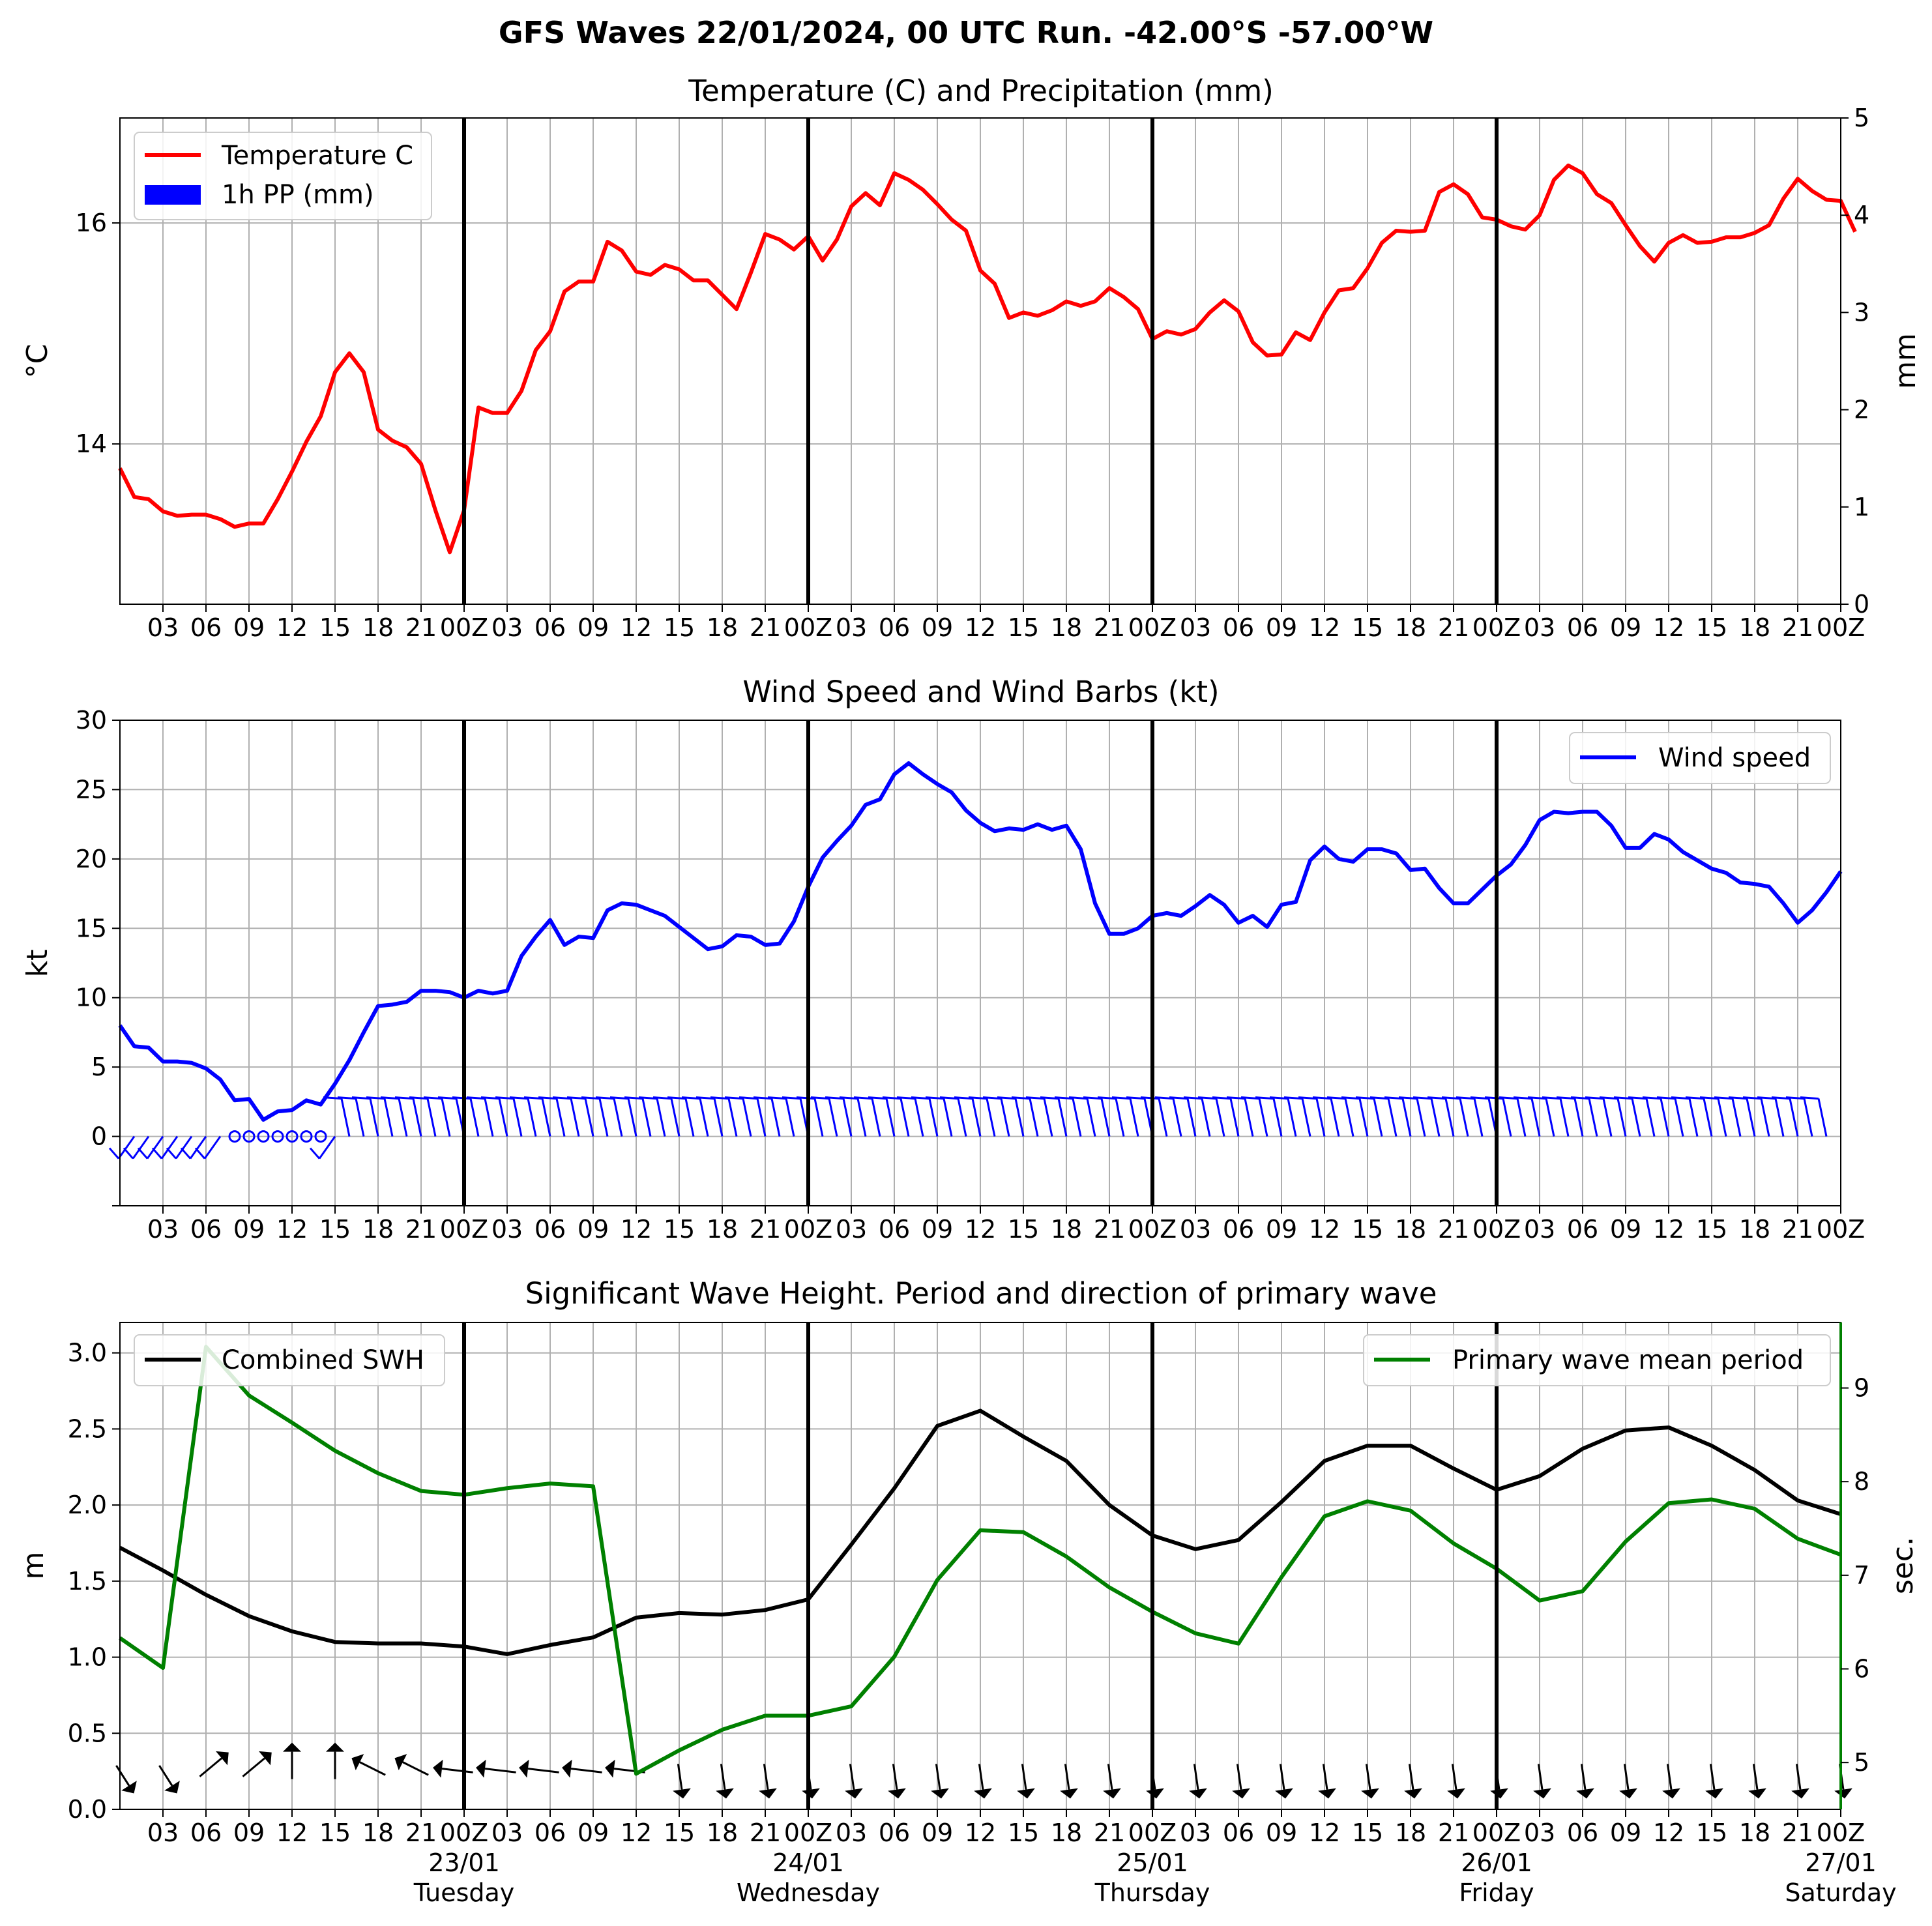 This screenshot has width=1932, height=1926. Describe the element at coordinates (91, 998) in the screenshot. I see `y-tick-label: 10` at that location.